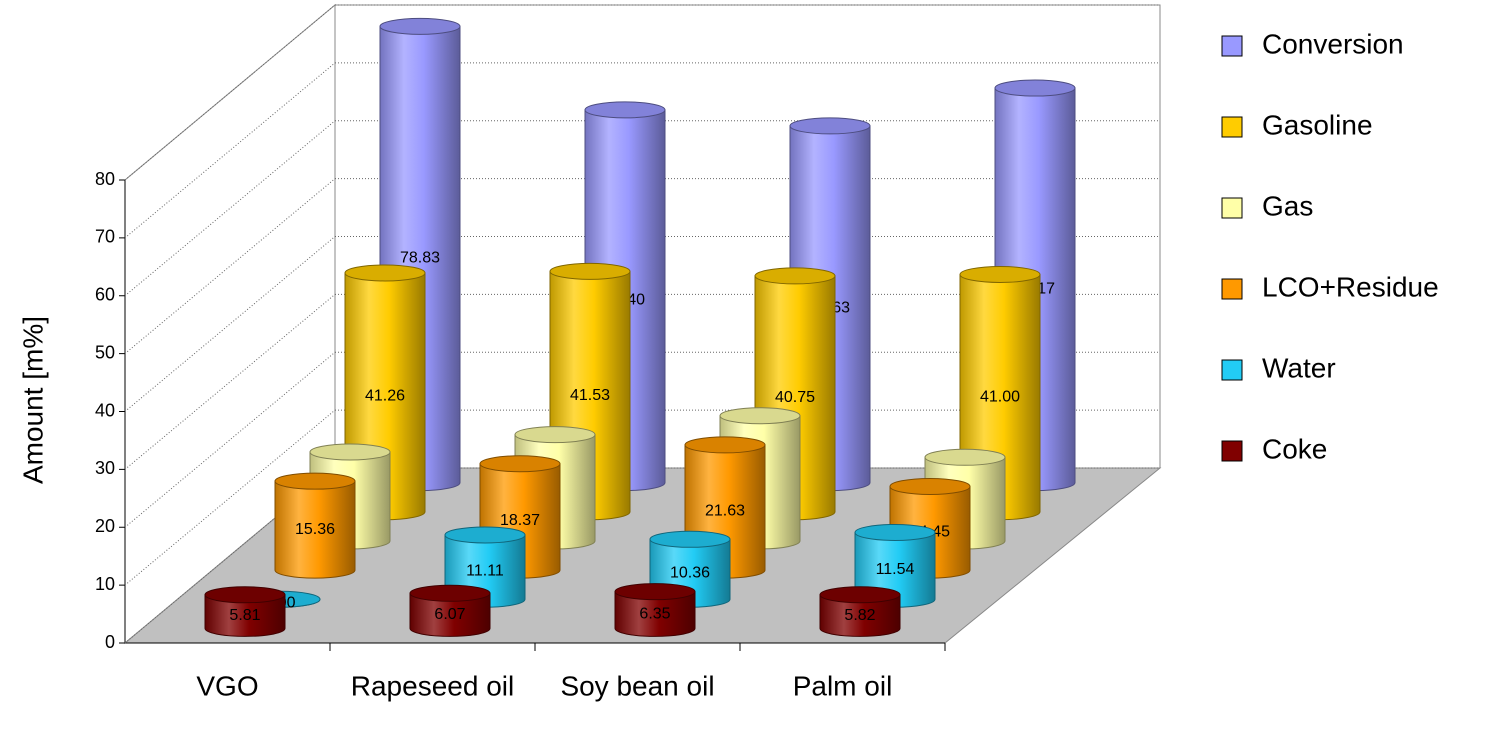 This screenshot has width=1490, height=745. I want to click on y-tick-label: 0, so click(110, 642).